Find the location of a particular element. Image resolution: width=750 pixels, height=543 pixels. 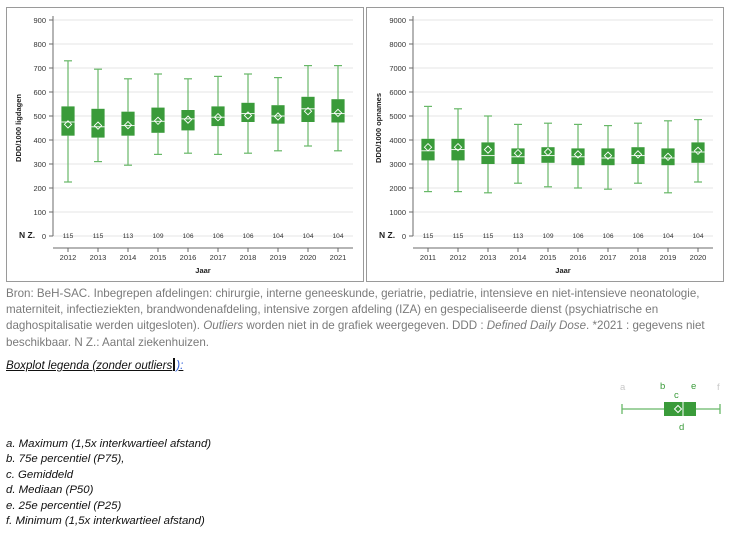

legend-letter-b: b is located at coordinates (662, 386).